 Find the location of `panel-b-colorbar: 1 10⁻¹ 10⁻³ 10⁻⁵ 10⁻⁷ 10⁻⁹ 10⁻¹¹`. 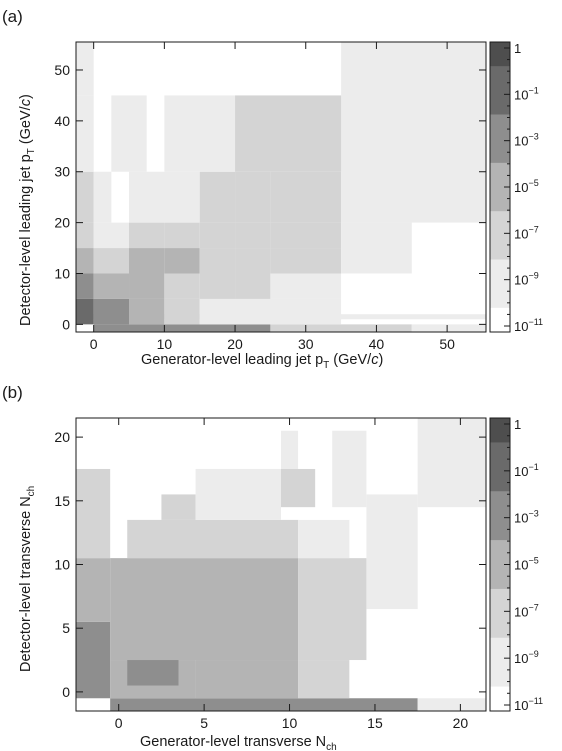

panel-b-colorbar: 1 10⁻¹ 10⁻³ 10⁻⁵ 10⁻⁷ 10⁻⁹ 10⁻¹¹ is located at coordinates (516, 565).